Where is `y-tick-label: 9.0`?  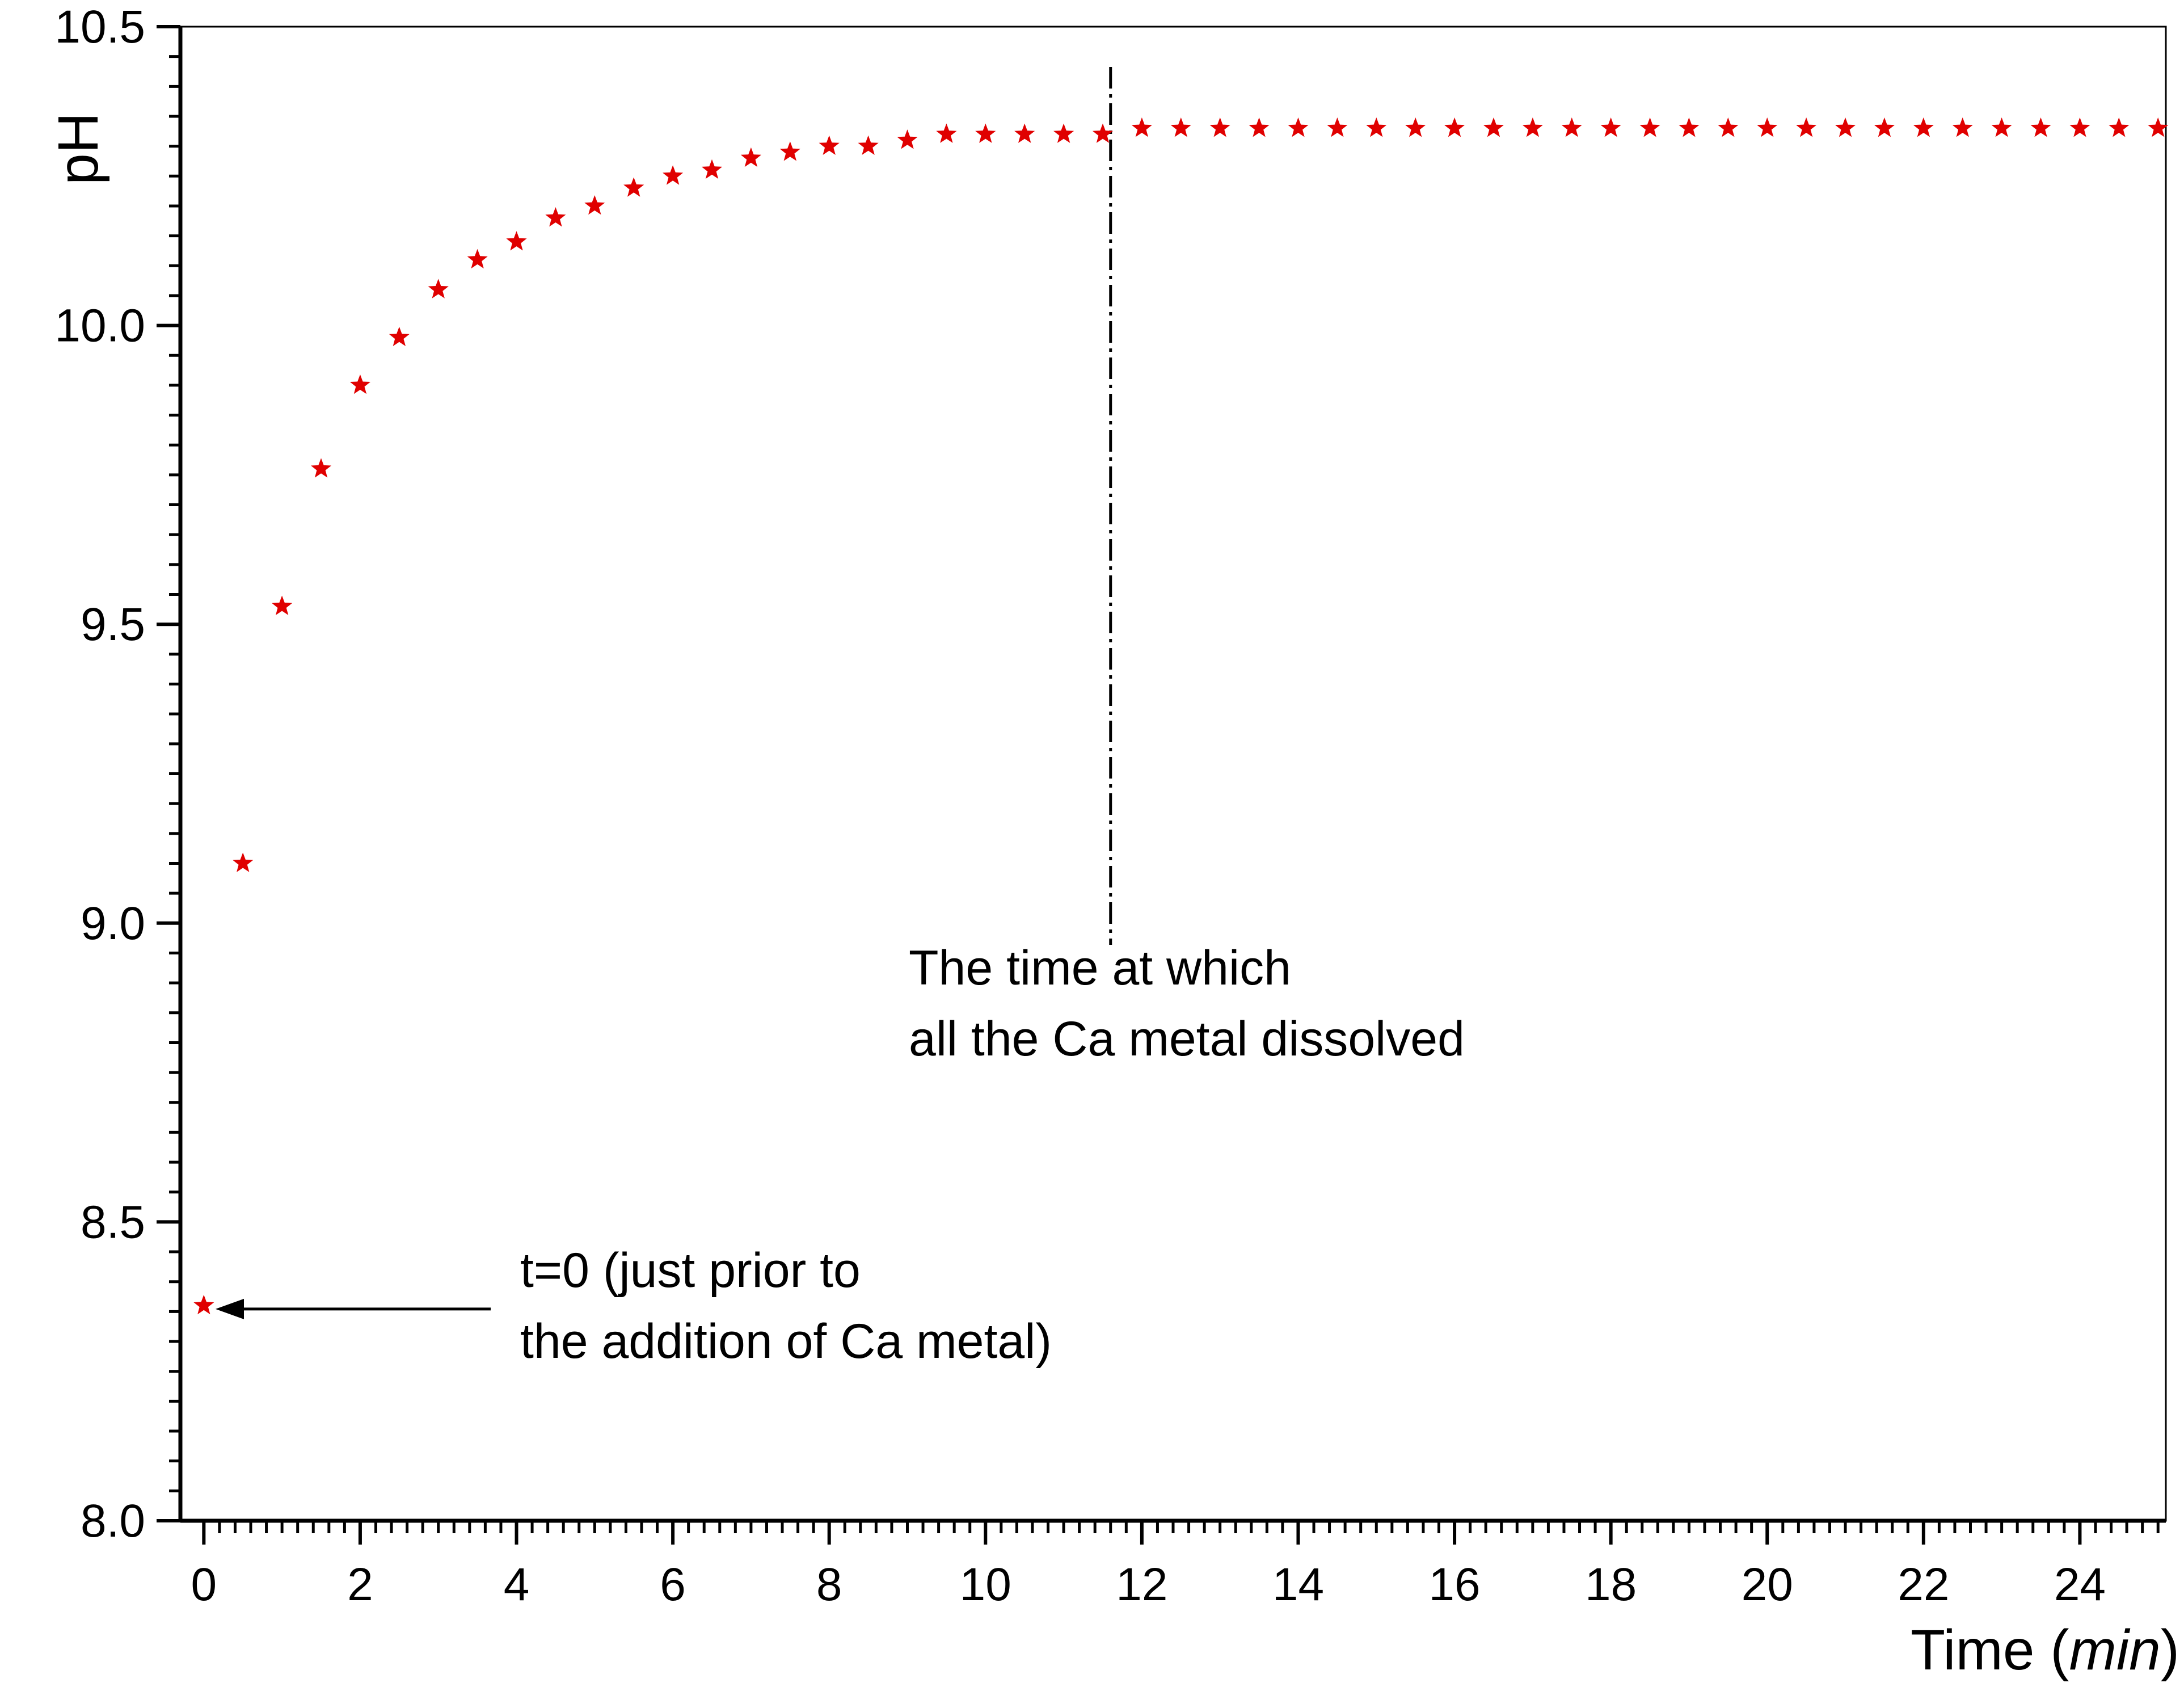 y-tick-label: 9.0 is located at coordinates (113, 923).